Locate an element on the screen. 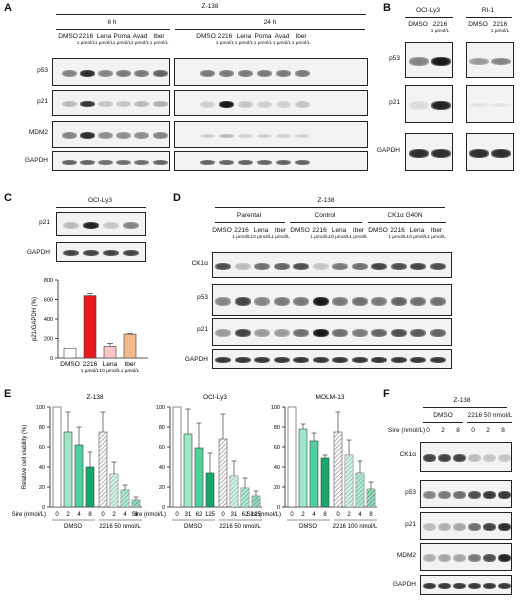 This screenshot has height=600, width=520. panel-c-y-tick-label: 800 is located at coordinates (48, 281).